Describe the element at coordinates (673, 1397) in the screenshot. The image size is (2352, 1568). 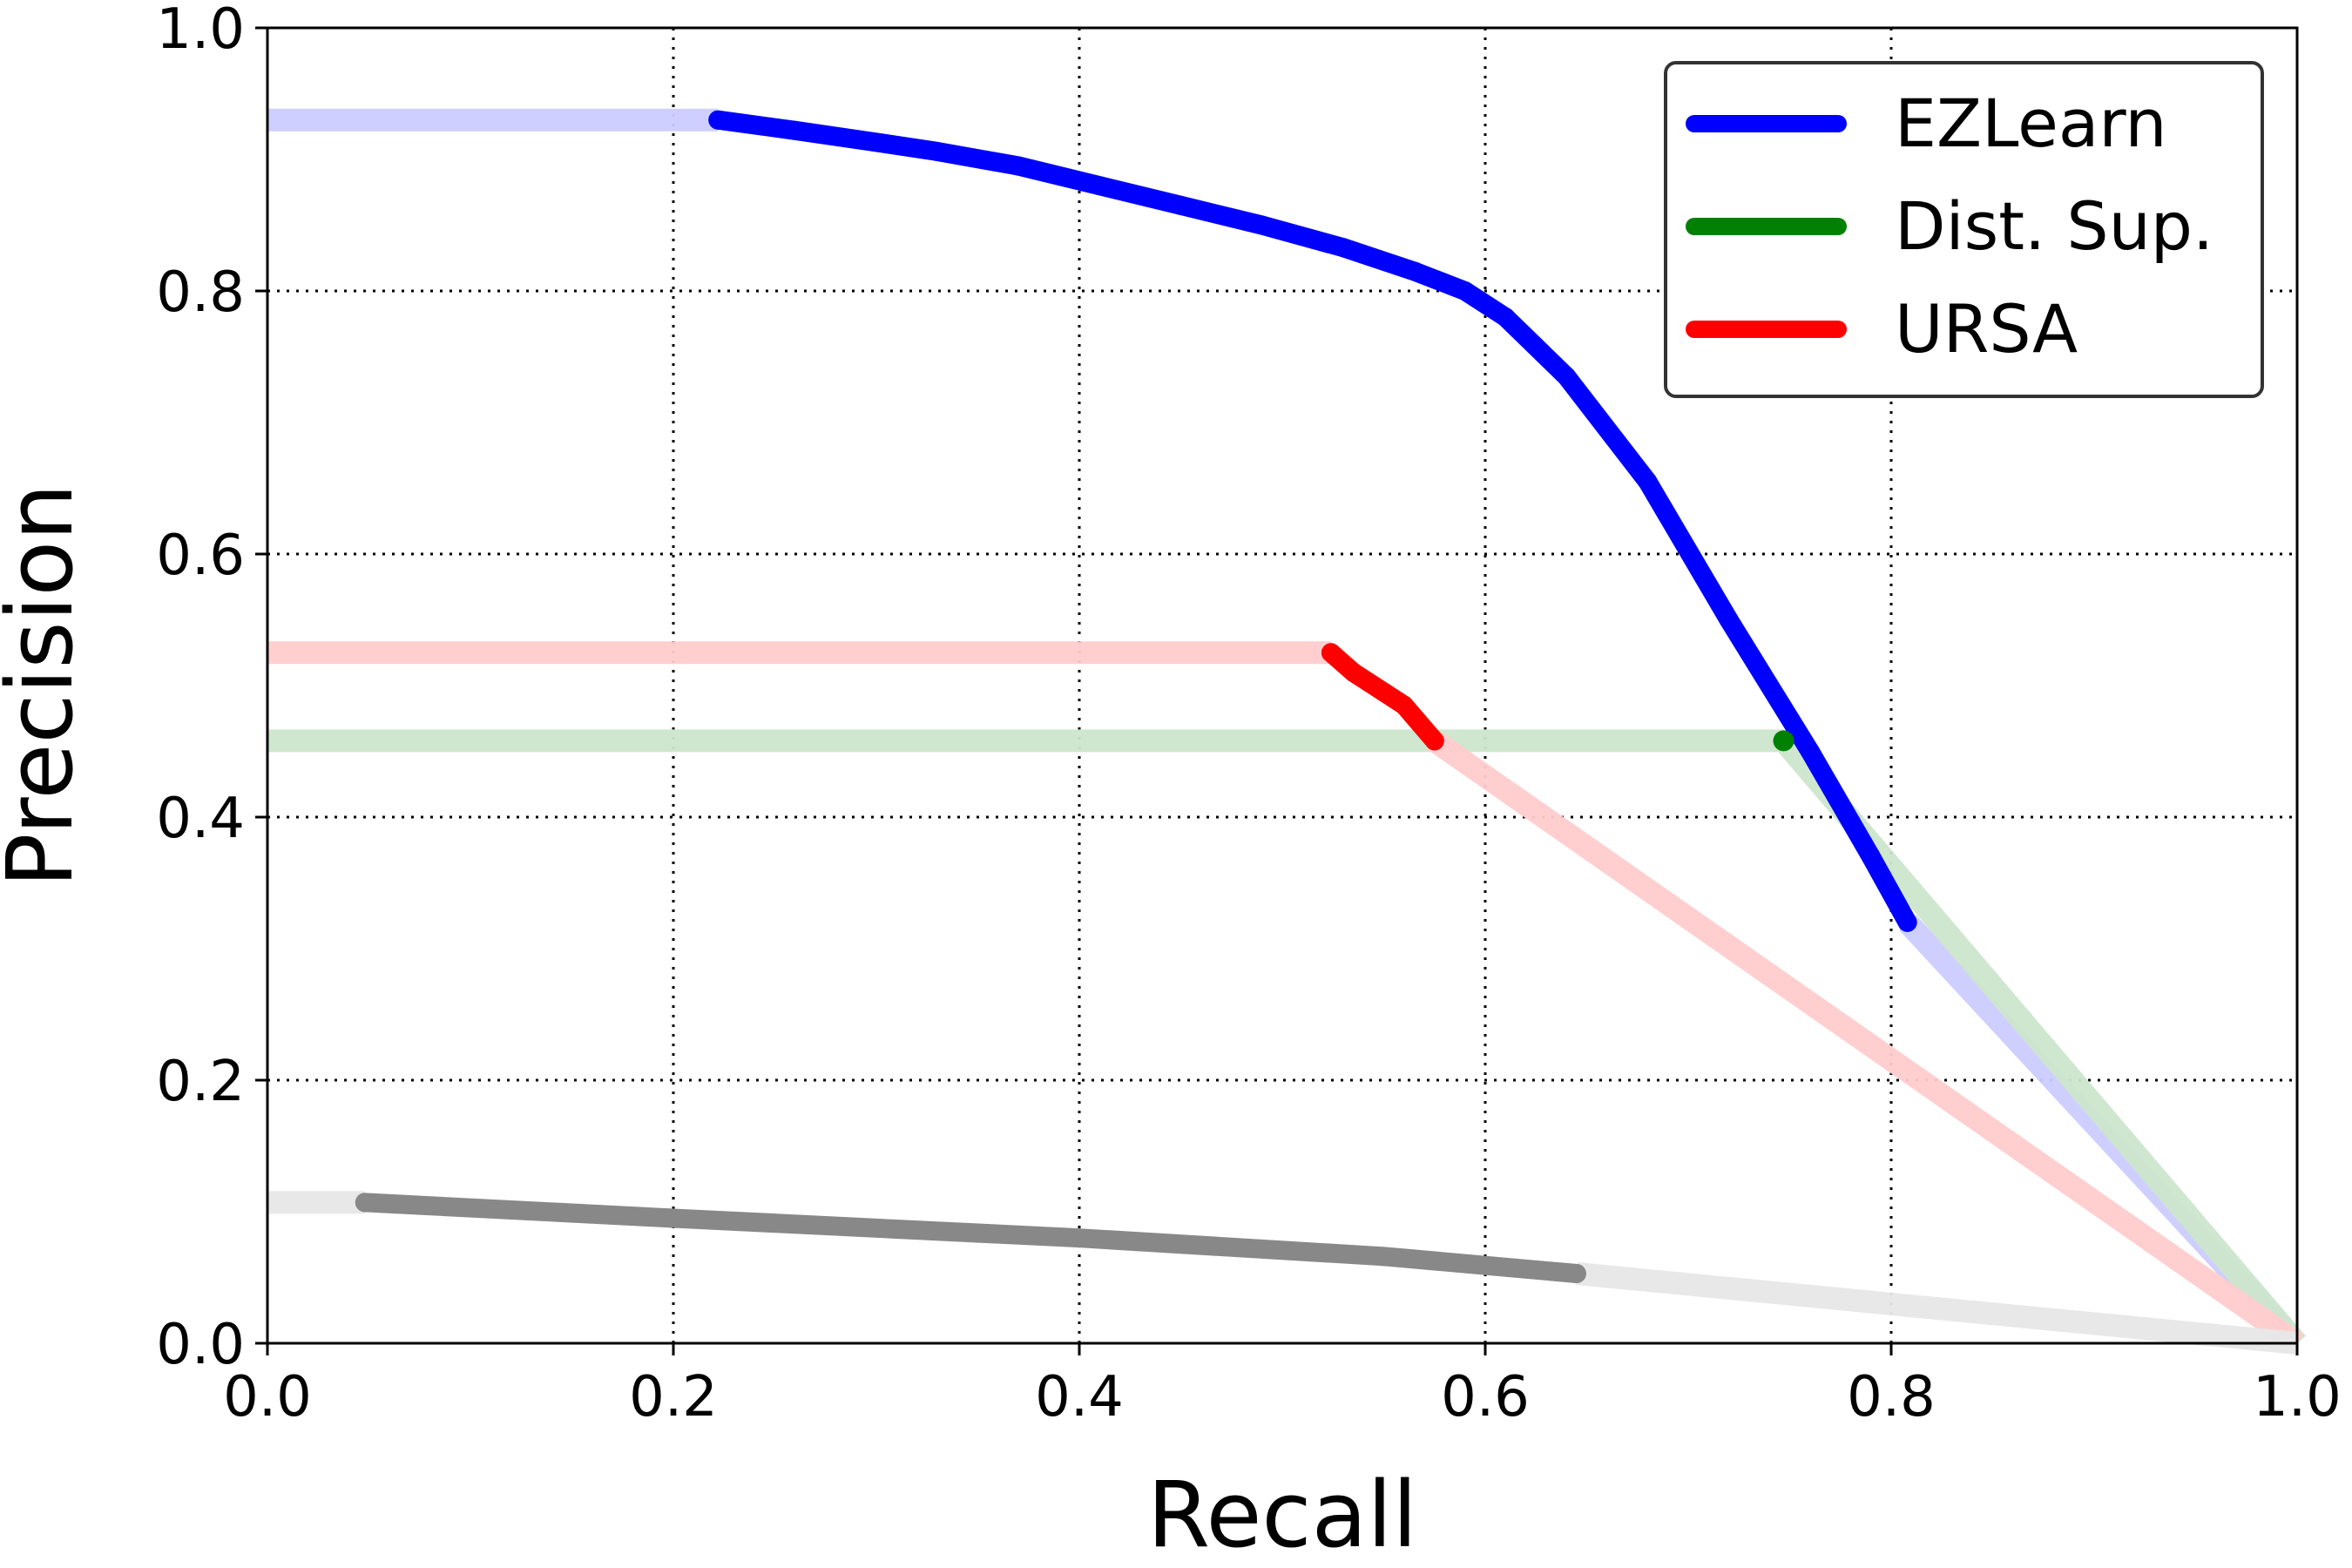
I see `x-tick-label-1: 0.2` at that location.